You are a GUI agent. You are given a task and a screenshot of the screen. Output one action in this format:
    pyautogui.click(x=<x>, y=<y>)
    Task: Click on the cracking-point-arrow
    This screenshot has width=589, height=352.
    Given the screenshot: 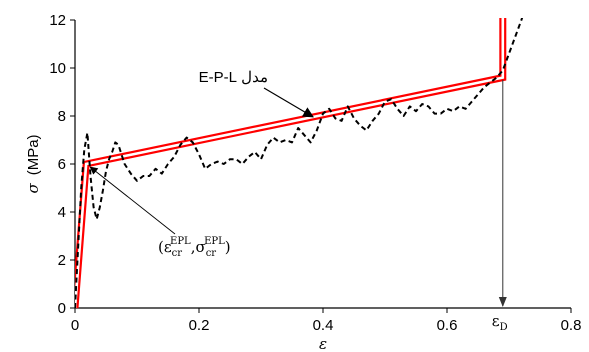 What is the action you would take?
    pyautogui.click(x=132, y=200)
    